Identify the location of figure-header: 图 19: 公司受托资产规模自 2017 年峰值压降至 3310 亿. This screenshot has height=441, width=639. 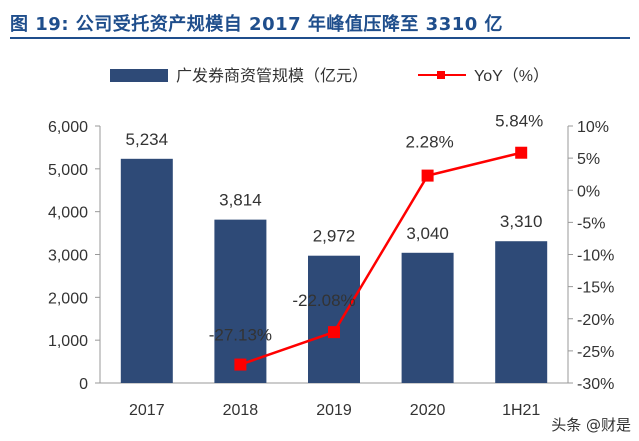
(320, 21).